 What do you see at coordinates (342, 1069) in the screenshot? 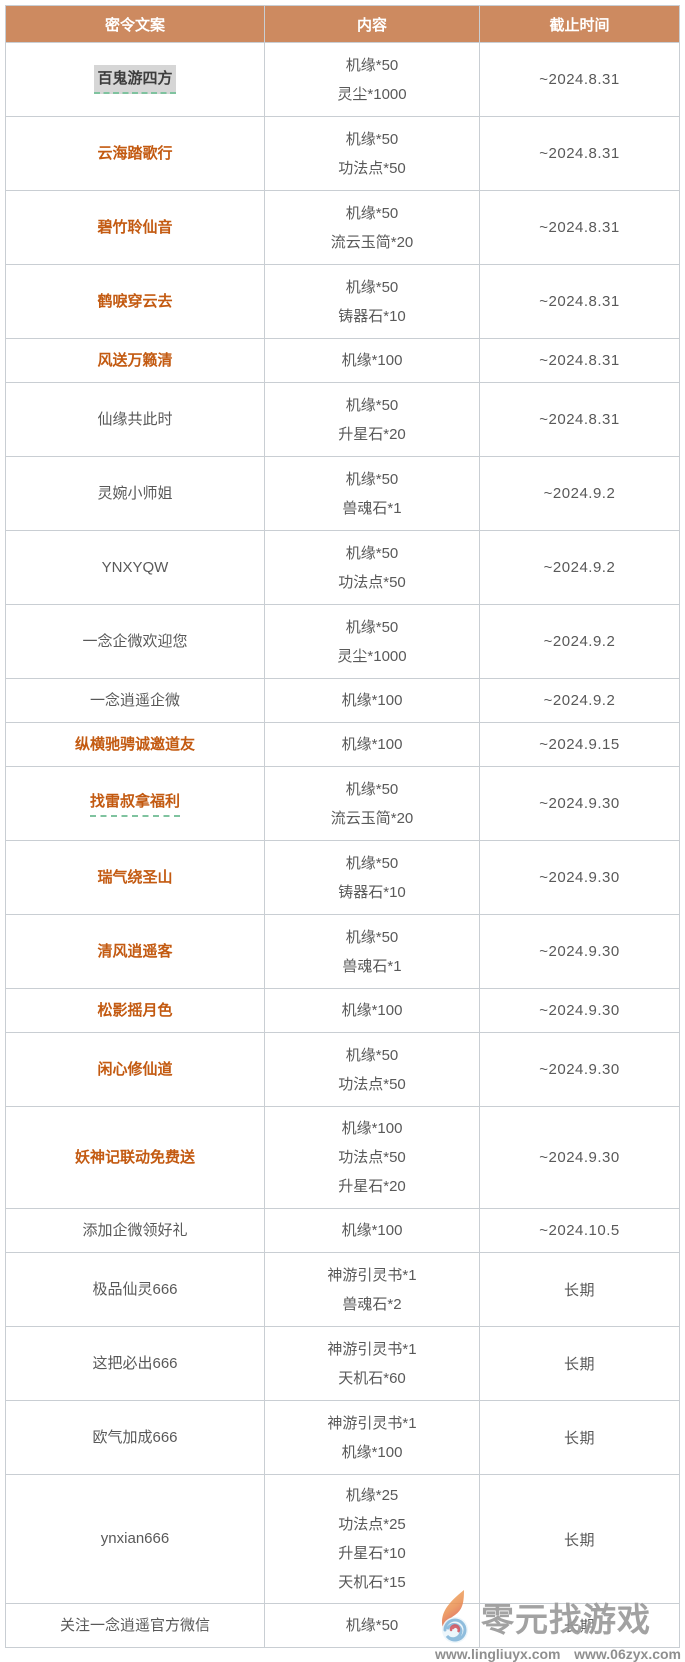
I see `table-row: 闲心修仙道 机缘*50 功法点*50 ~2024.9.30` at bounding box center [342, 1069].